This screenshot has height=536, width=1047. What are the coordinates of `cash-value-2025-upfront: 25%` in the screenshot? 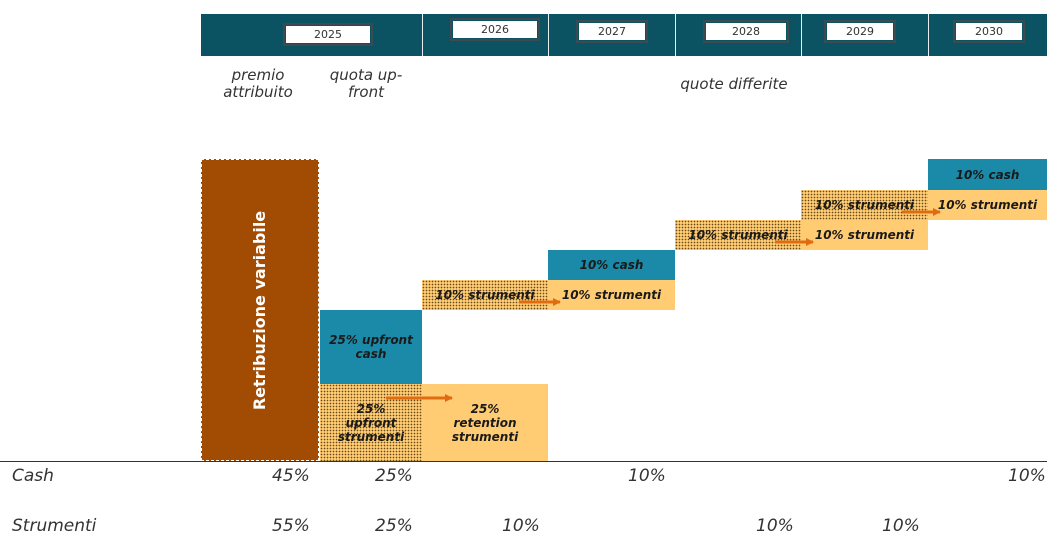 It's located at (394, 476).